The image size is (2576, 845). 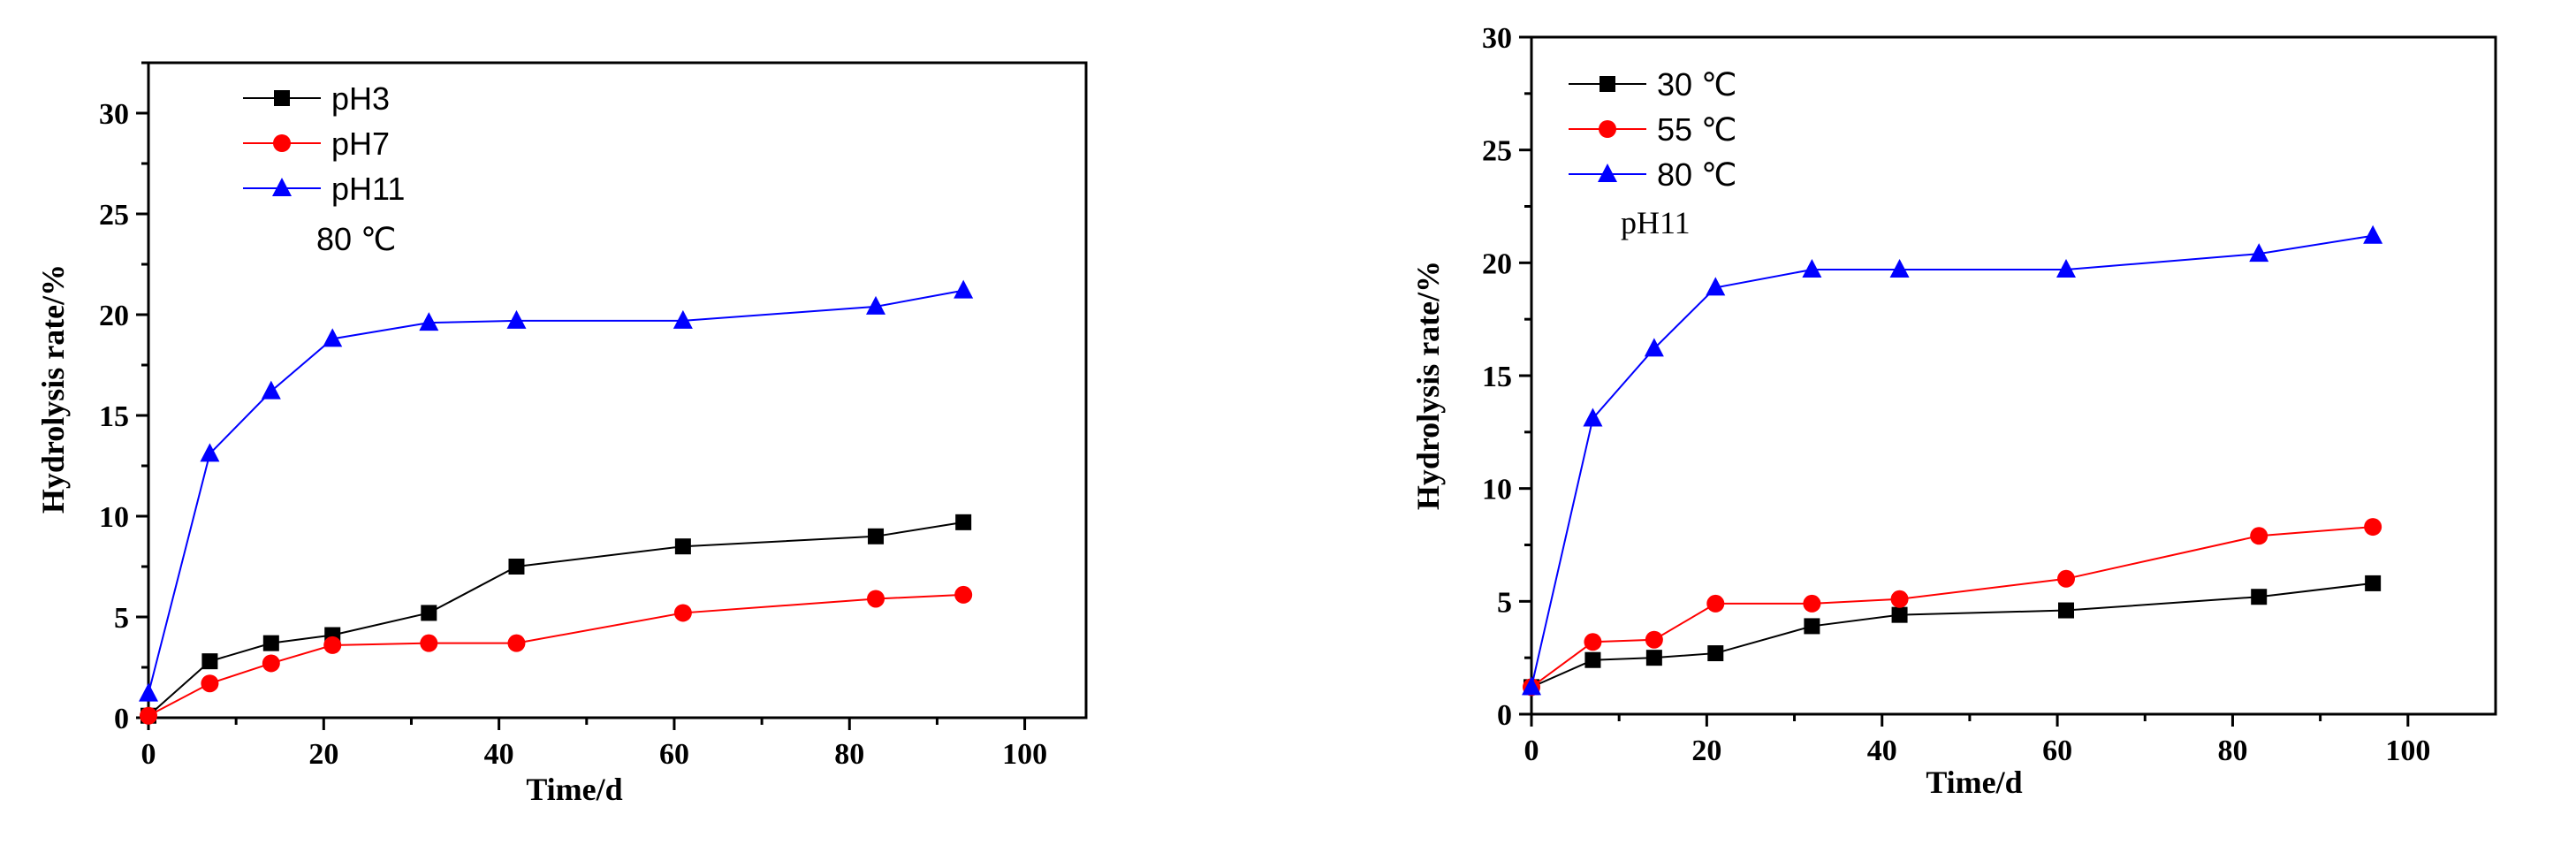 I want to click on legend-label: pH7, so click(x=360, y=144).